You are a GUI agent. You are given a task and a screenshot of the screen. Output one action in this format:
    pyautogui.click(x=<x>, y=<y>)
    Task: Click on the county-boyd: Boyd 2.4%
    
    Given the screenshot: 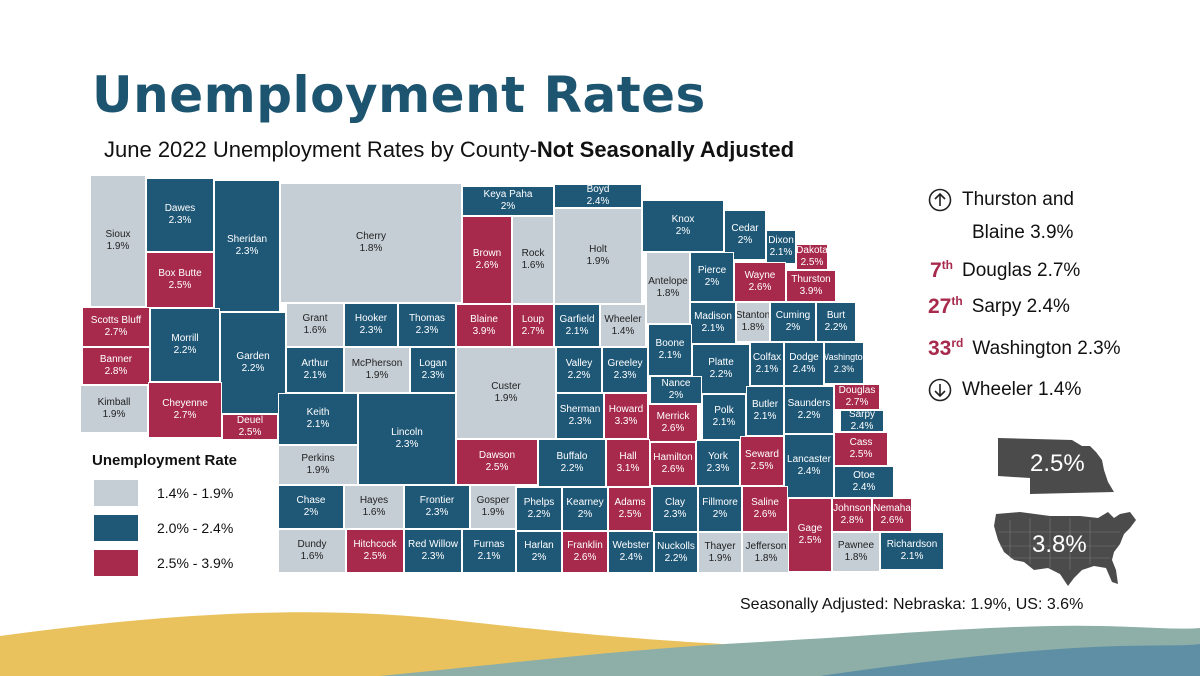 What is the action you would take?
    pyautogui.click(x=598, y=196)
    